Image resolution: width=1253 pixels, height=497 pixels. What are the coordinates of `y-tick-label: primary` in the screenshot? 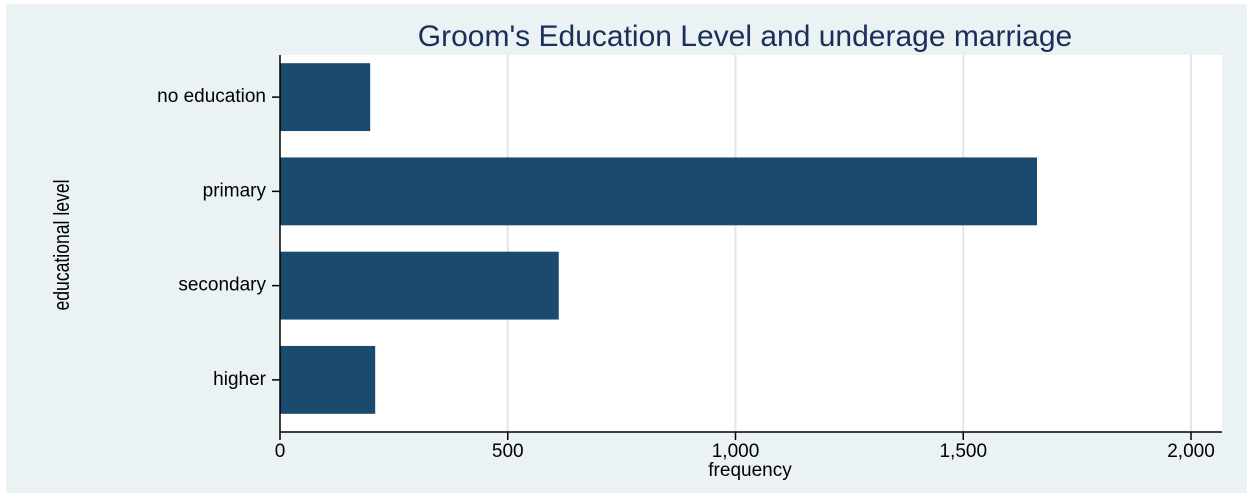 It's located at (235, 190).